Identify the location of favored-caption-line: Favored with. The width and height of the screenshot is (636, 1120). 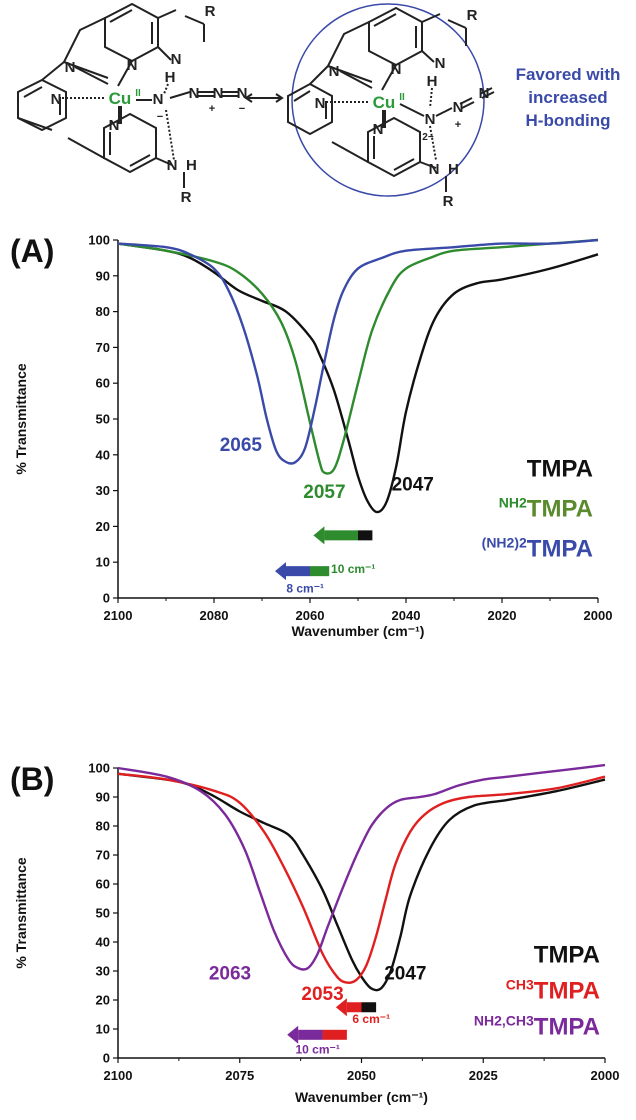
(568, 74).